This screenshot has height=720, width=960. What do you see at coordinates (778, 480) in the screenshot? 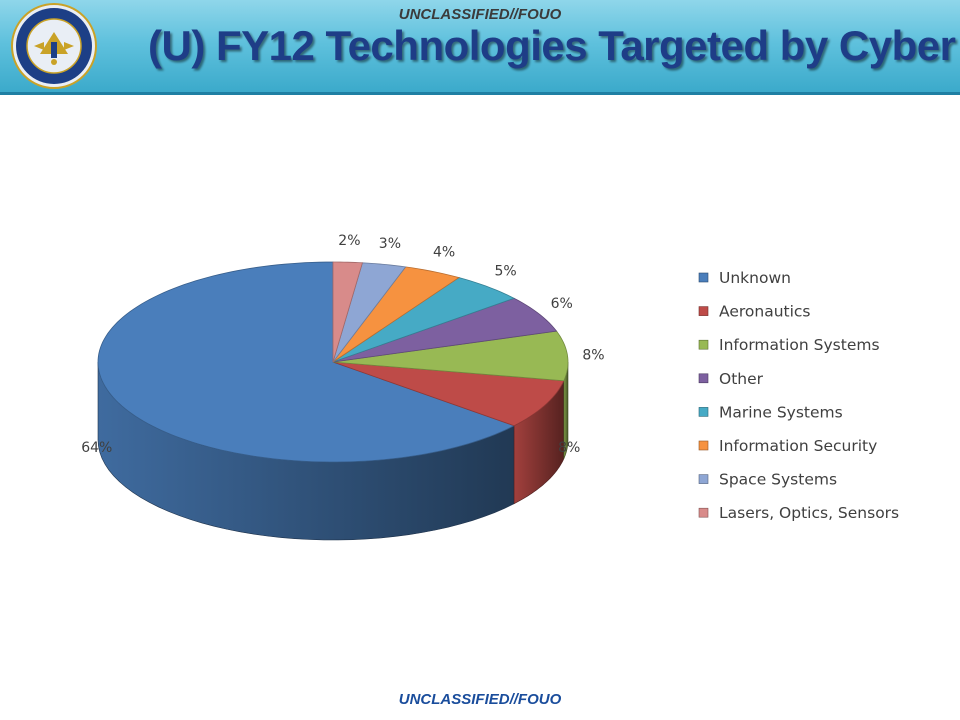
I see `legend-label: Space Systems` at bounding box center [778, 480].